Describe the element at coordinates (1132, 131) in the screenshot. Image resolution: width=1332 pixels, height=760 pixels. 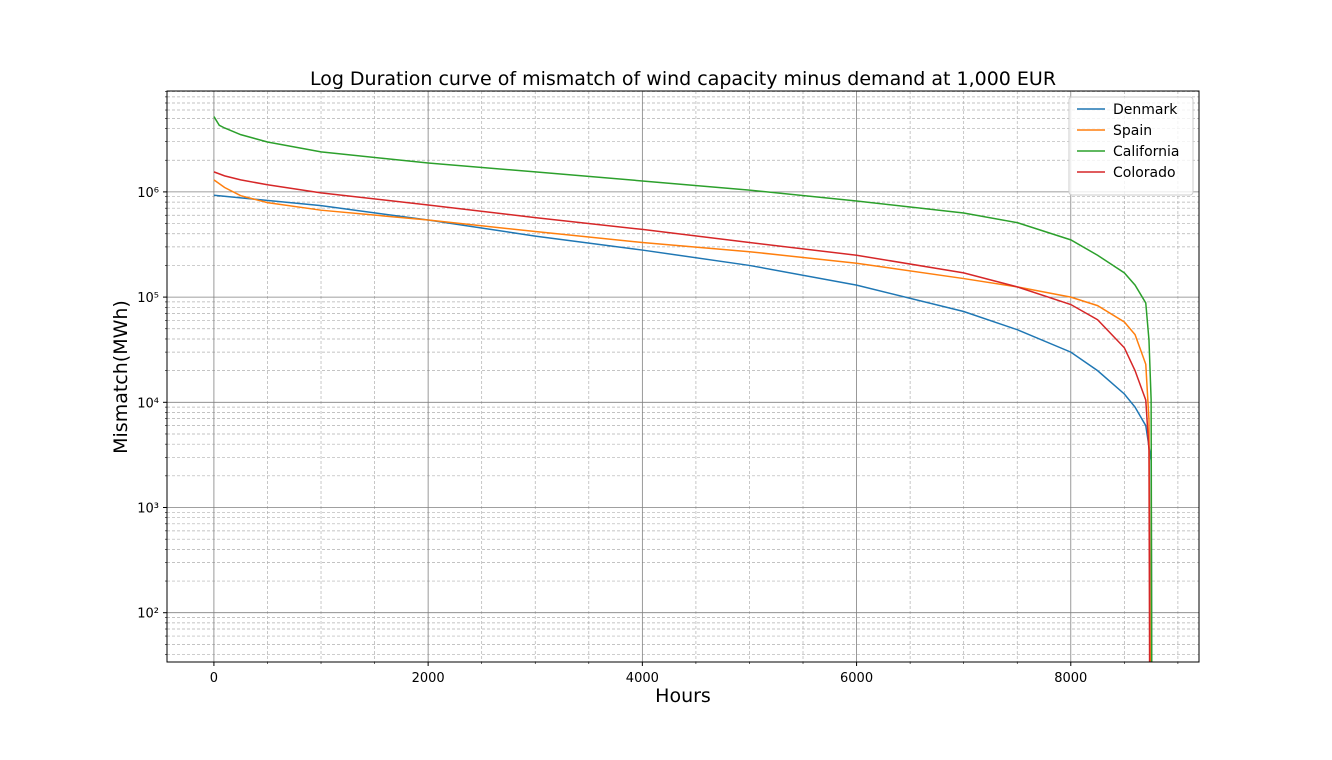
I see `legend-label: Spain` at that location.